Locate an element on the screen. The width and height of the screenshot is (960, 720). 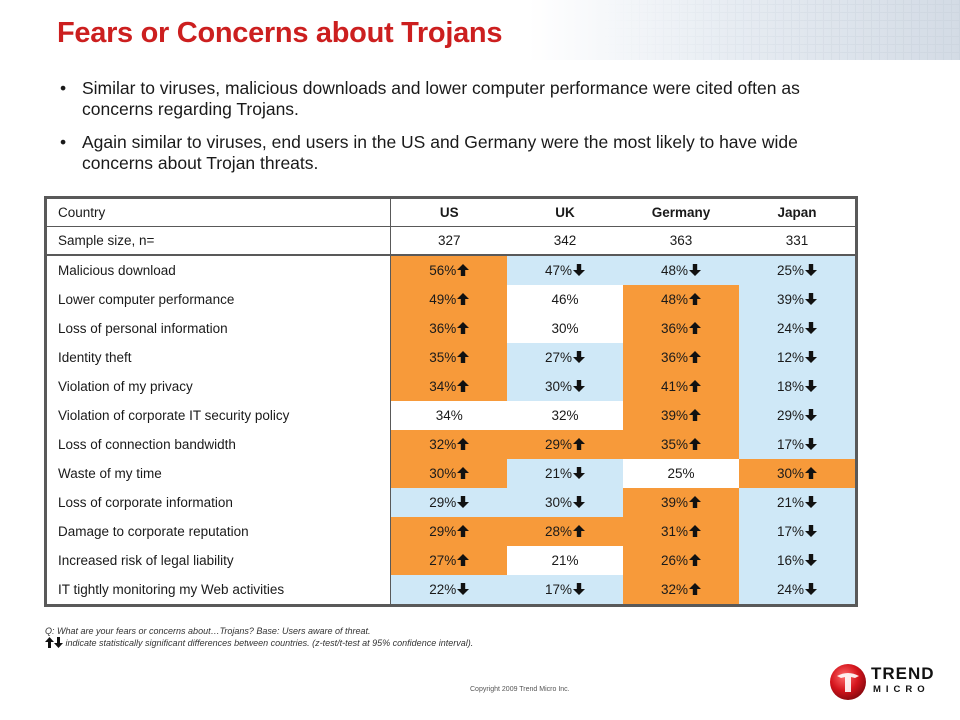
cell-value: 12% is located at coordinates (791, 357).